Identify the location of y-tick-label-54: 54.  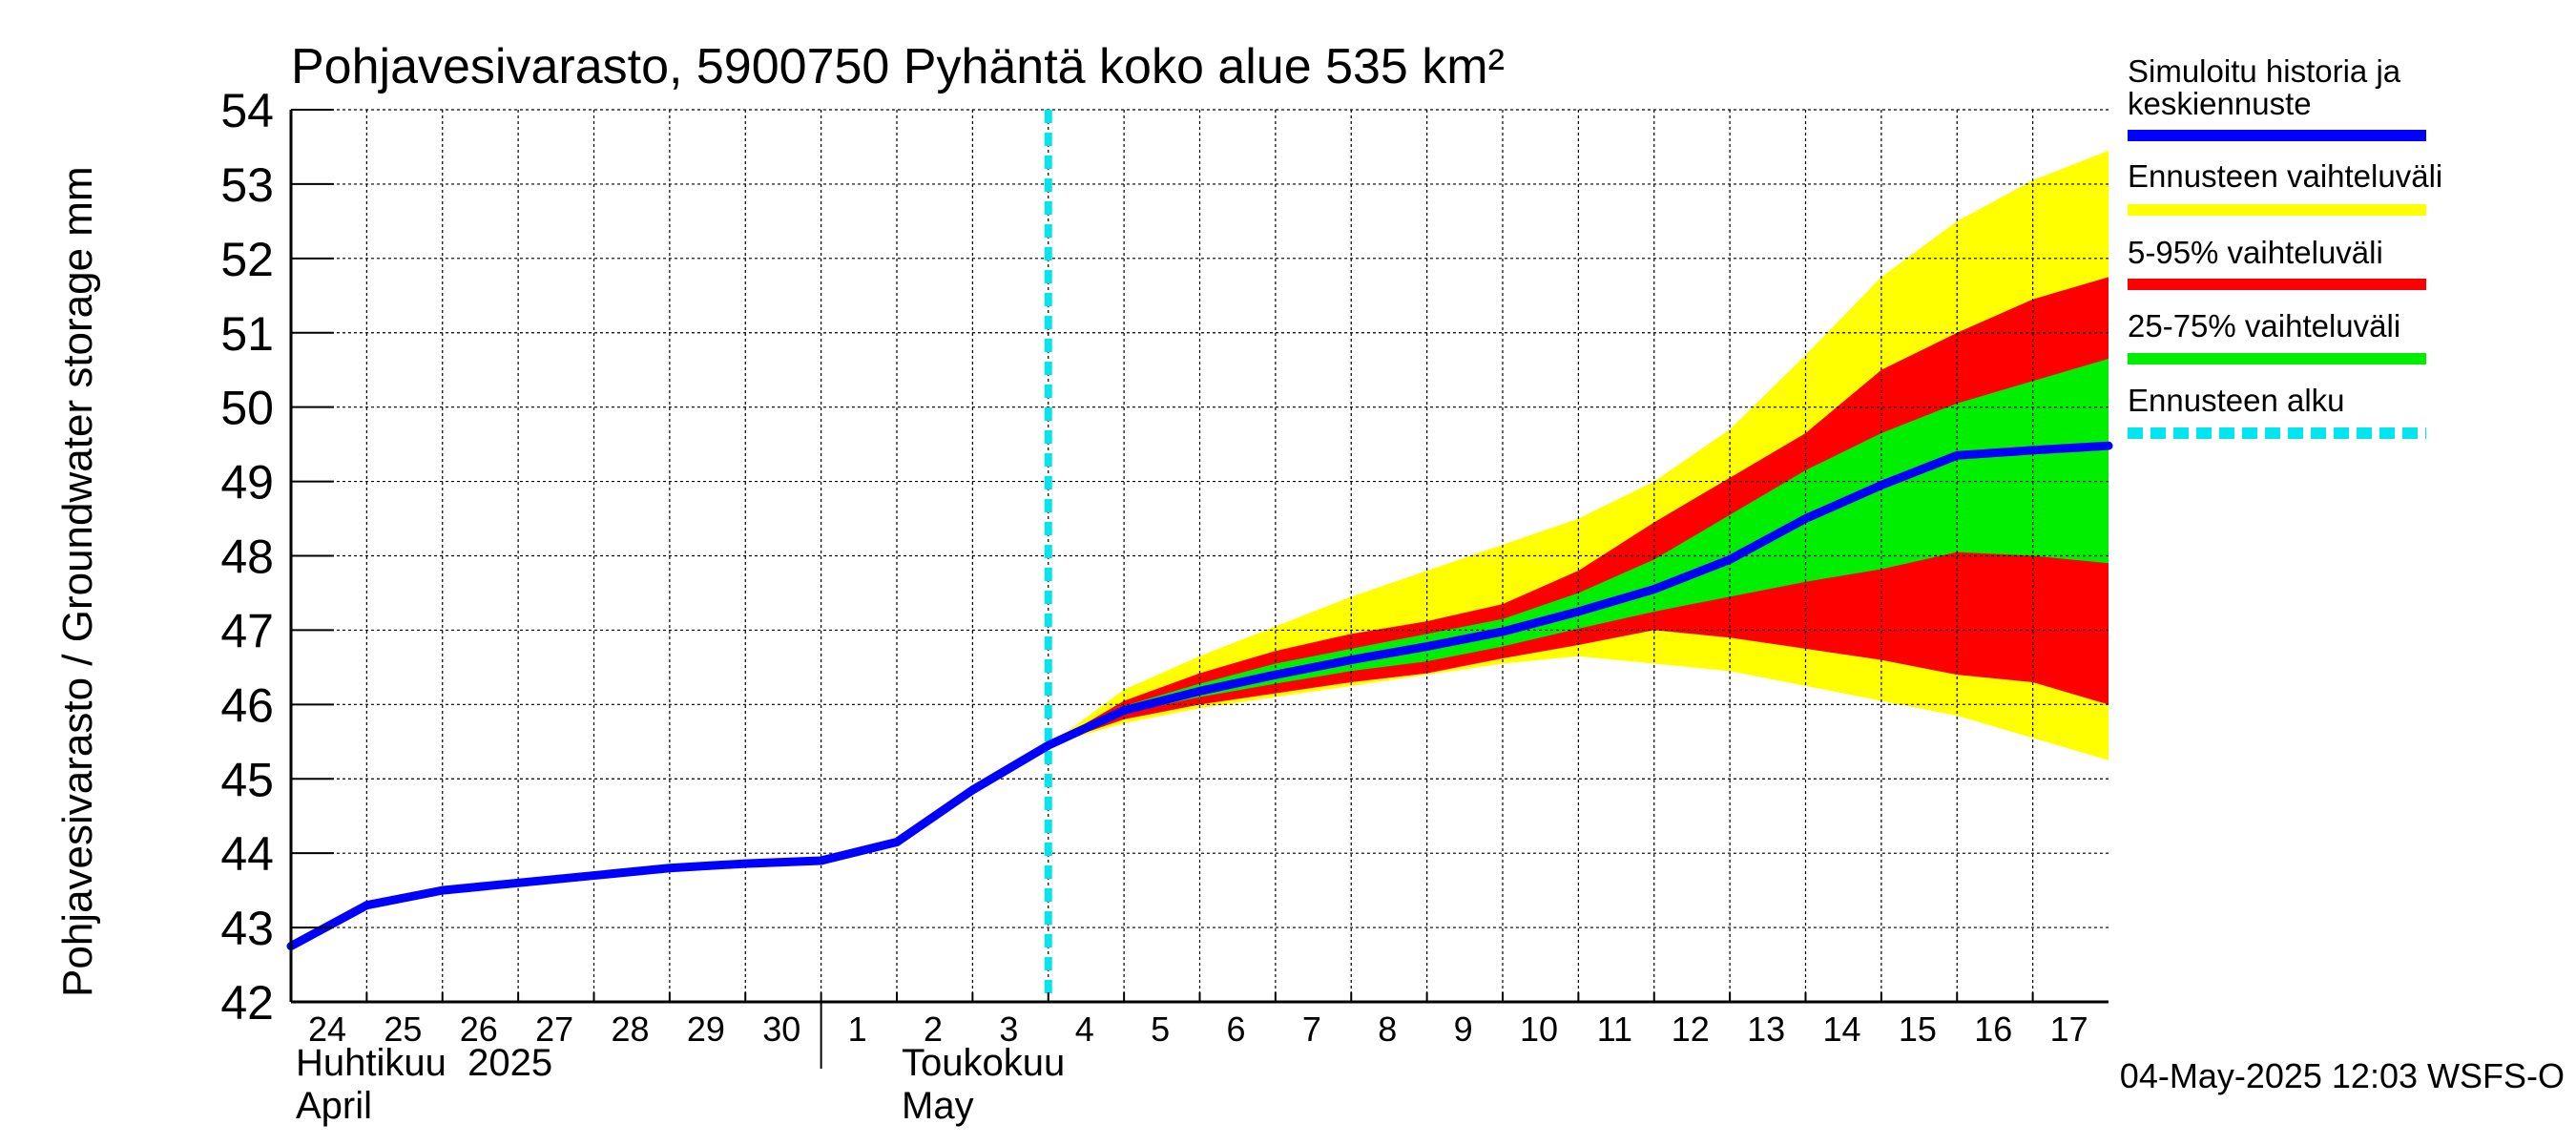
(247, 110).